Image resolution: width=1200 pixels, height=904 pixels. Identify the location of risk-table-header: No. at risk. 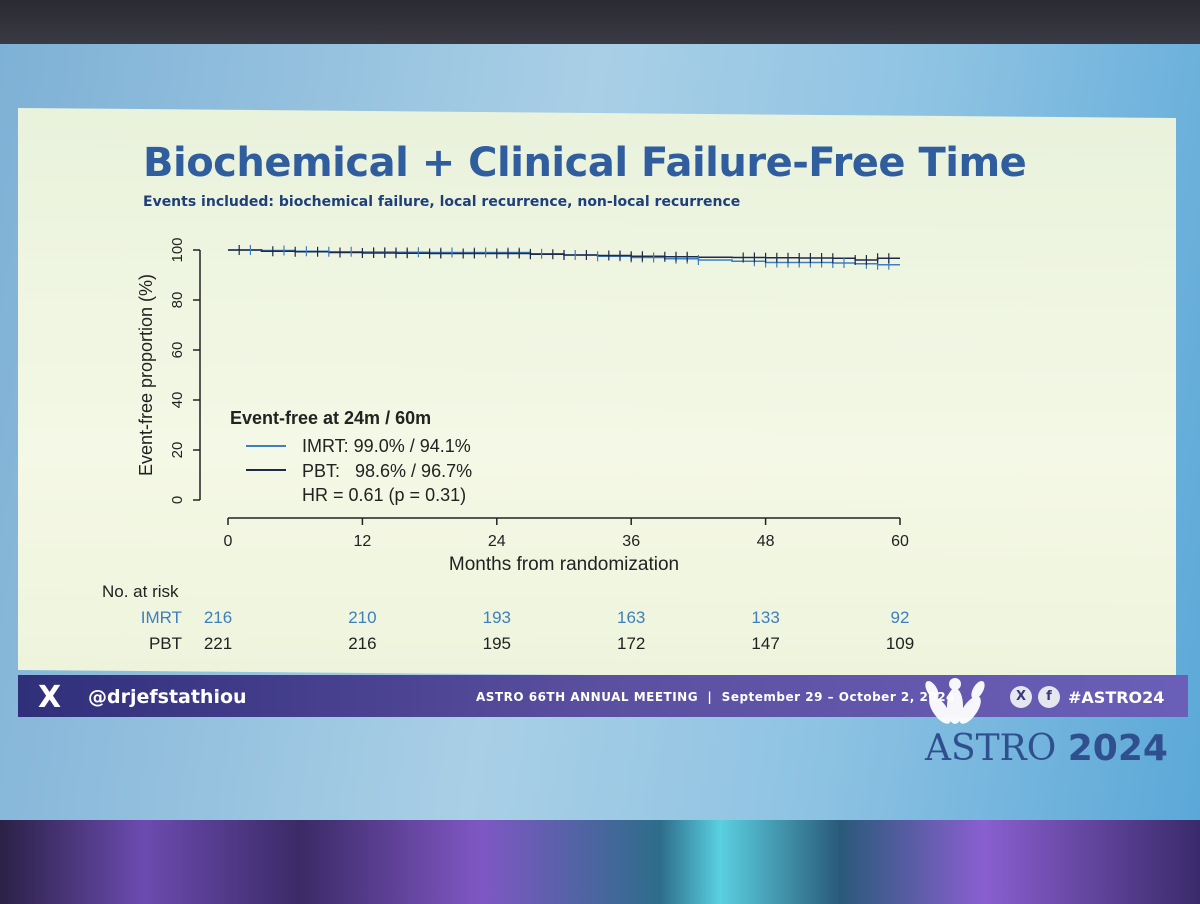
(140, 591).